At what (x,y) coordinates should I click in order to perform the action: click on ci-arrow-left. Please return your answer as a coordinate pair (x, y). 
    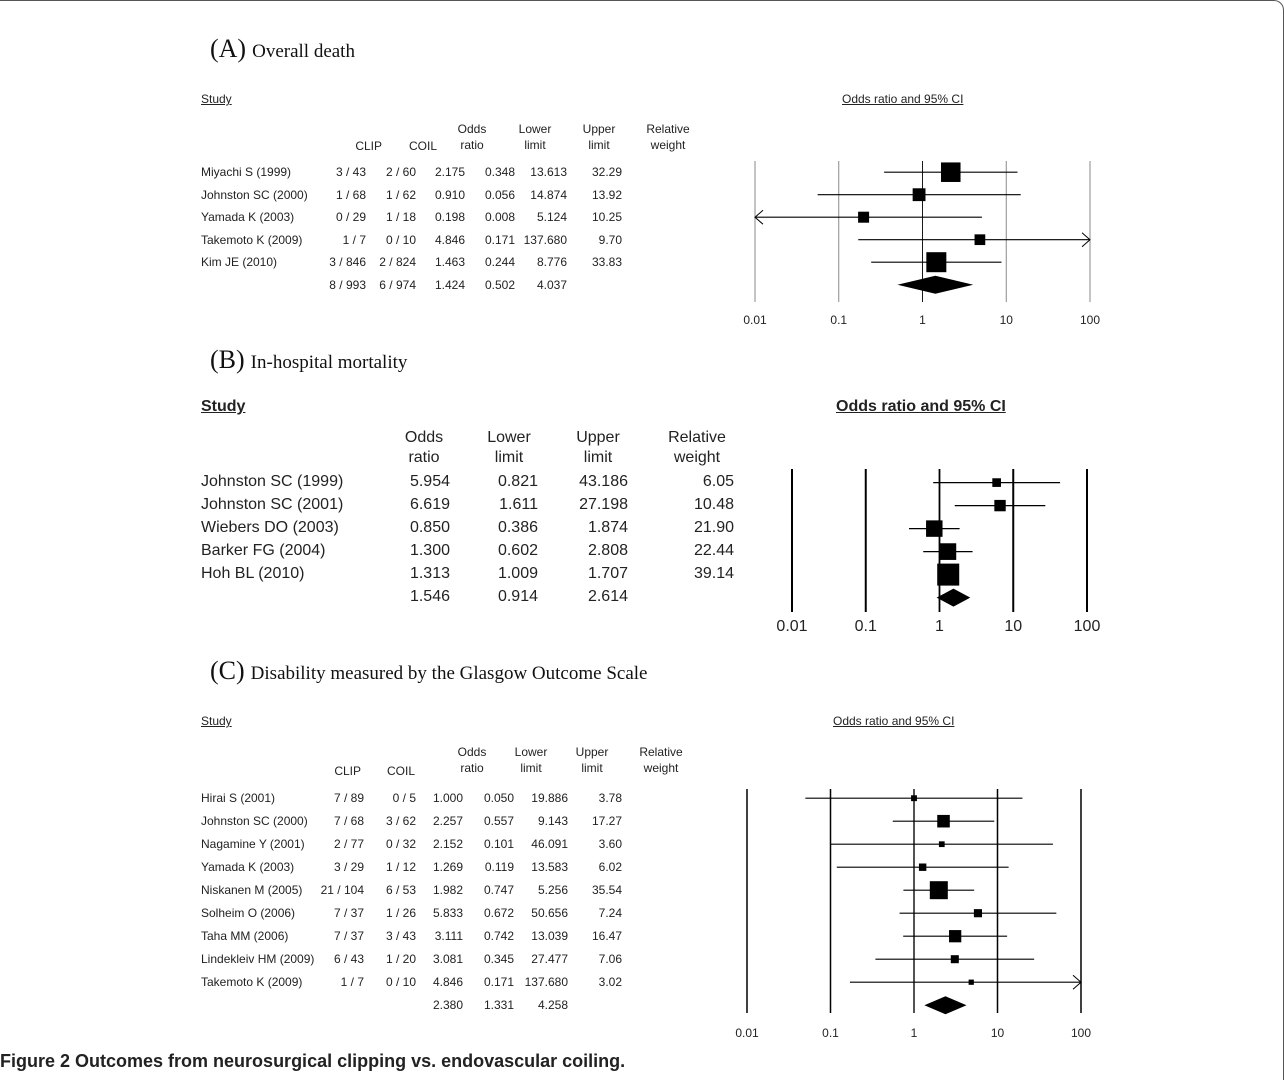
    Looking at the image, I should click on (759, 217).